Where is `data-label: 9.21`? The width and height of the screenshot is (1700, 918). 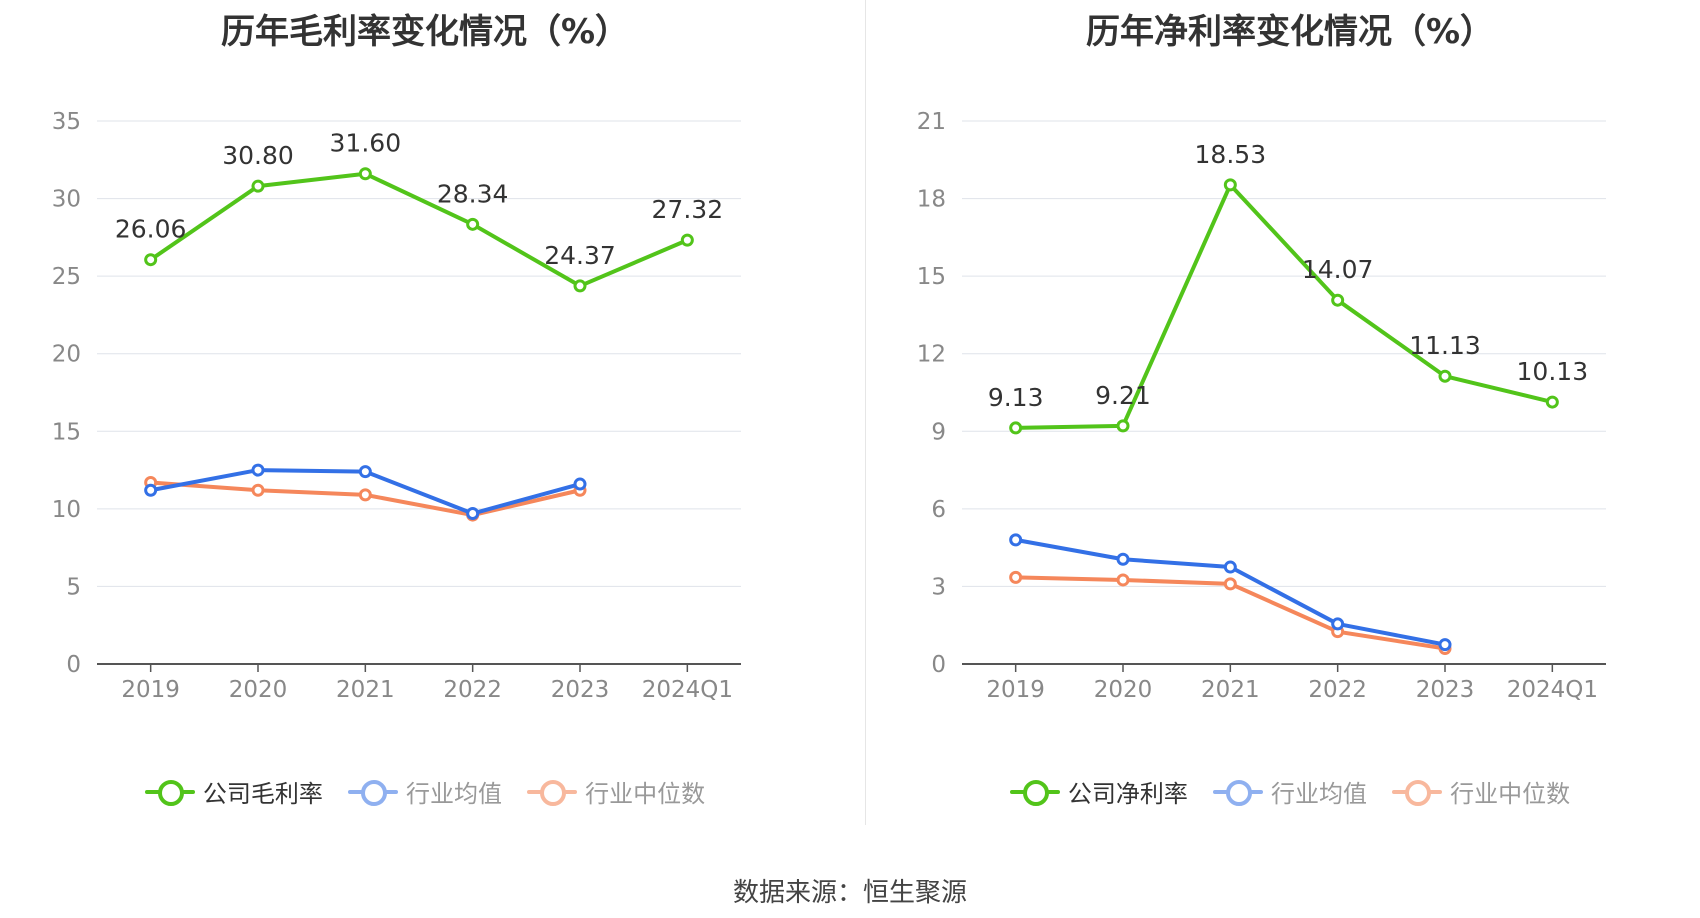
data-label: 9.21 is located at coordinates (1123, 395).